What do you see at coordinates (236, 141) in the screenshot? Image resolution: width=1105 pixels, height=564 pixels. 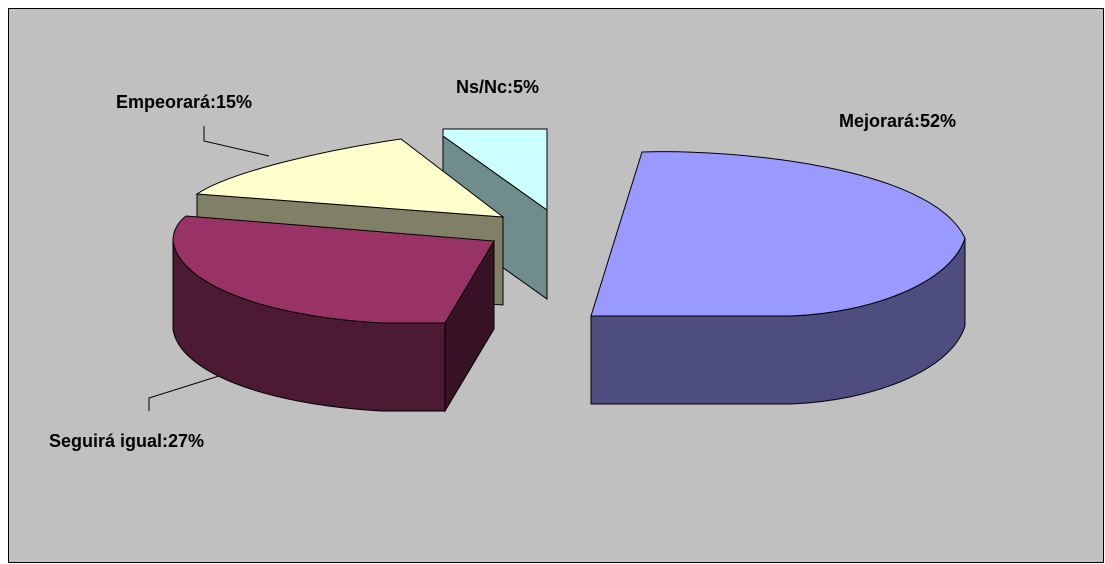 I see `leader-line-empeorara` at bounding box center [236, 141].